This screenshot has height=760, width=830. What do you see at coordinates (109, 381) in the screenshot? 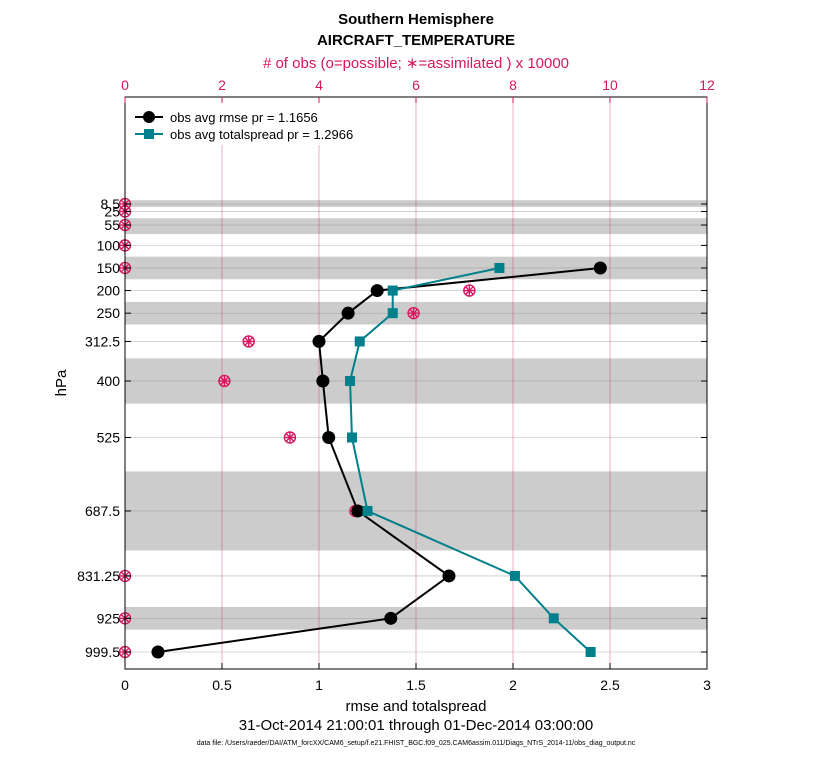
I see `y-tick-label-8: 400` at bounding box center [109, 381].